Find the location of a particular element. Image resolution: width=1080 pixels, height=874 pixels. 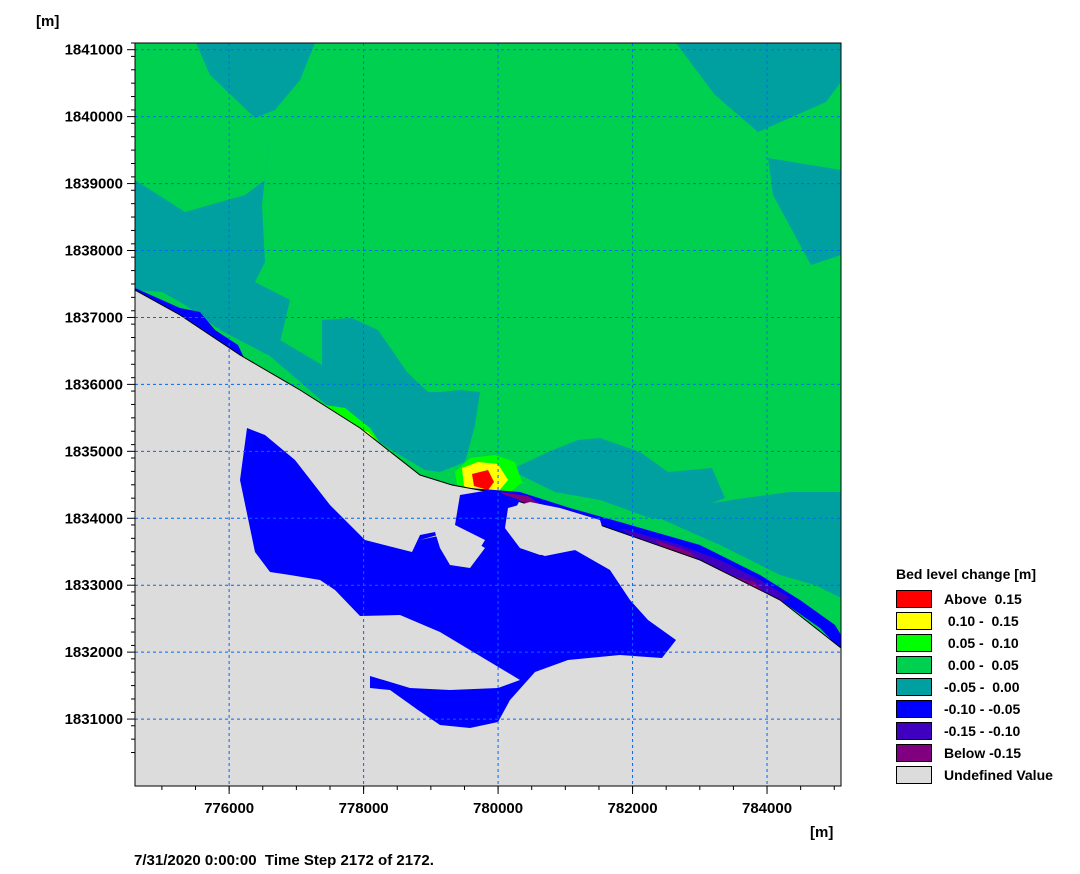

legend-label: -0.15 - -0.10 is located at coordinates (982, 731).